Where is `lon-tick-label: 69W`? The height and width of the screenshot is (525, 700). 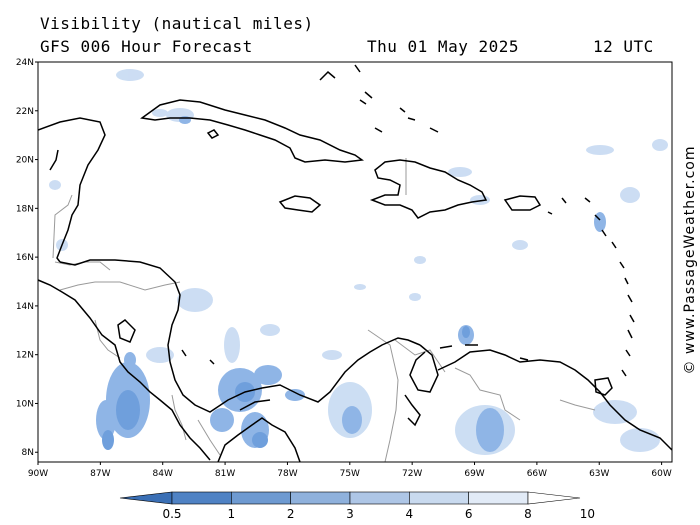
lon-tick-label: 69W is located at coordinates (474, 474).